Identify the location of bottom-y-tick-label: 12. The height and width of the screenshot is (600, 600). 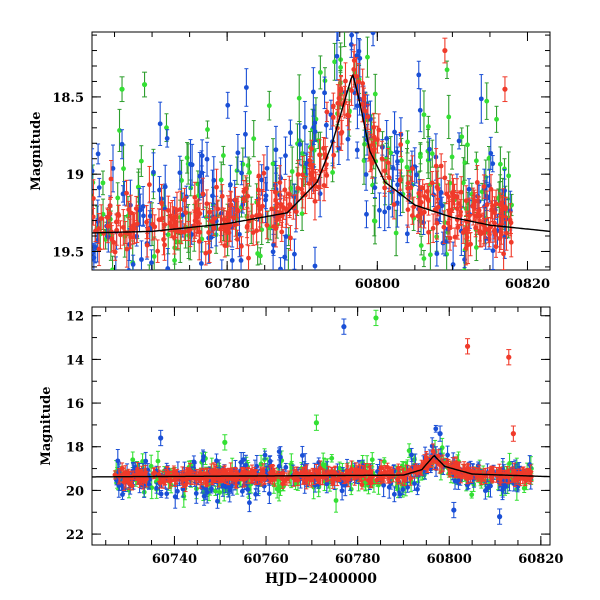
(75, 317).